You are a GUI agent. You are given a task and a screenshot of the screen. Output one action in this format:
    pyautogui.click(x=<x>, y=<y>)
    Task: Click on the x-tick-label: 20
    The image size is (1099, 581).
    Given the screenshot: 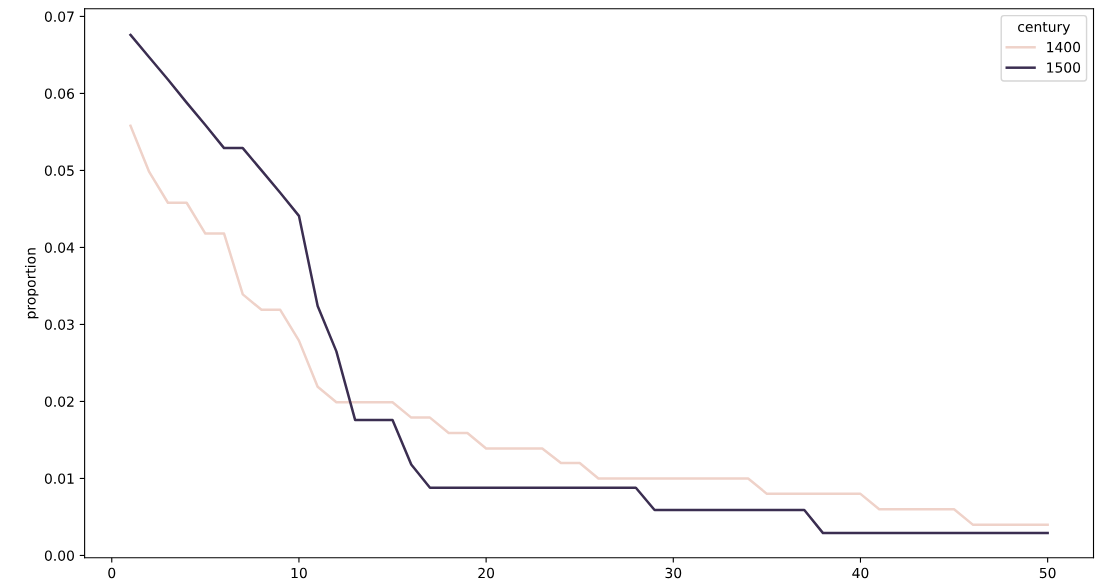 What is the action you would take?
    pyautogui.click(x=486, y=573)
    